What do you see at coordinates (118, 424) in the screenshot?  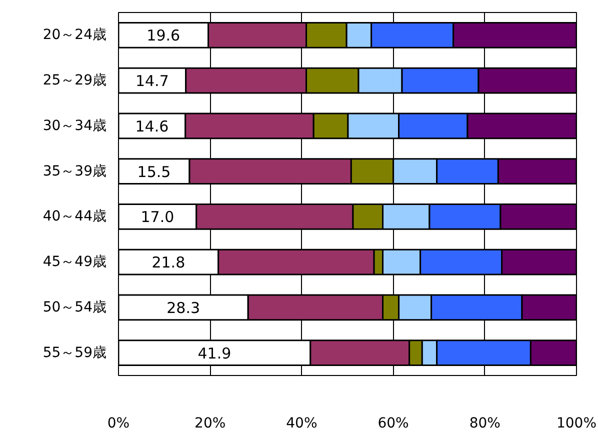 I see `x-tick-label: 0%` at bounding box center [118, 424].